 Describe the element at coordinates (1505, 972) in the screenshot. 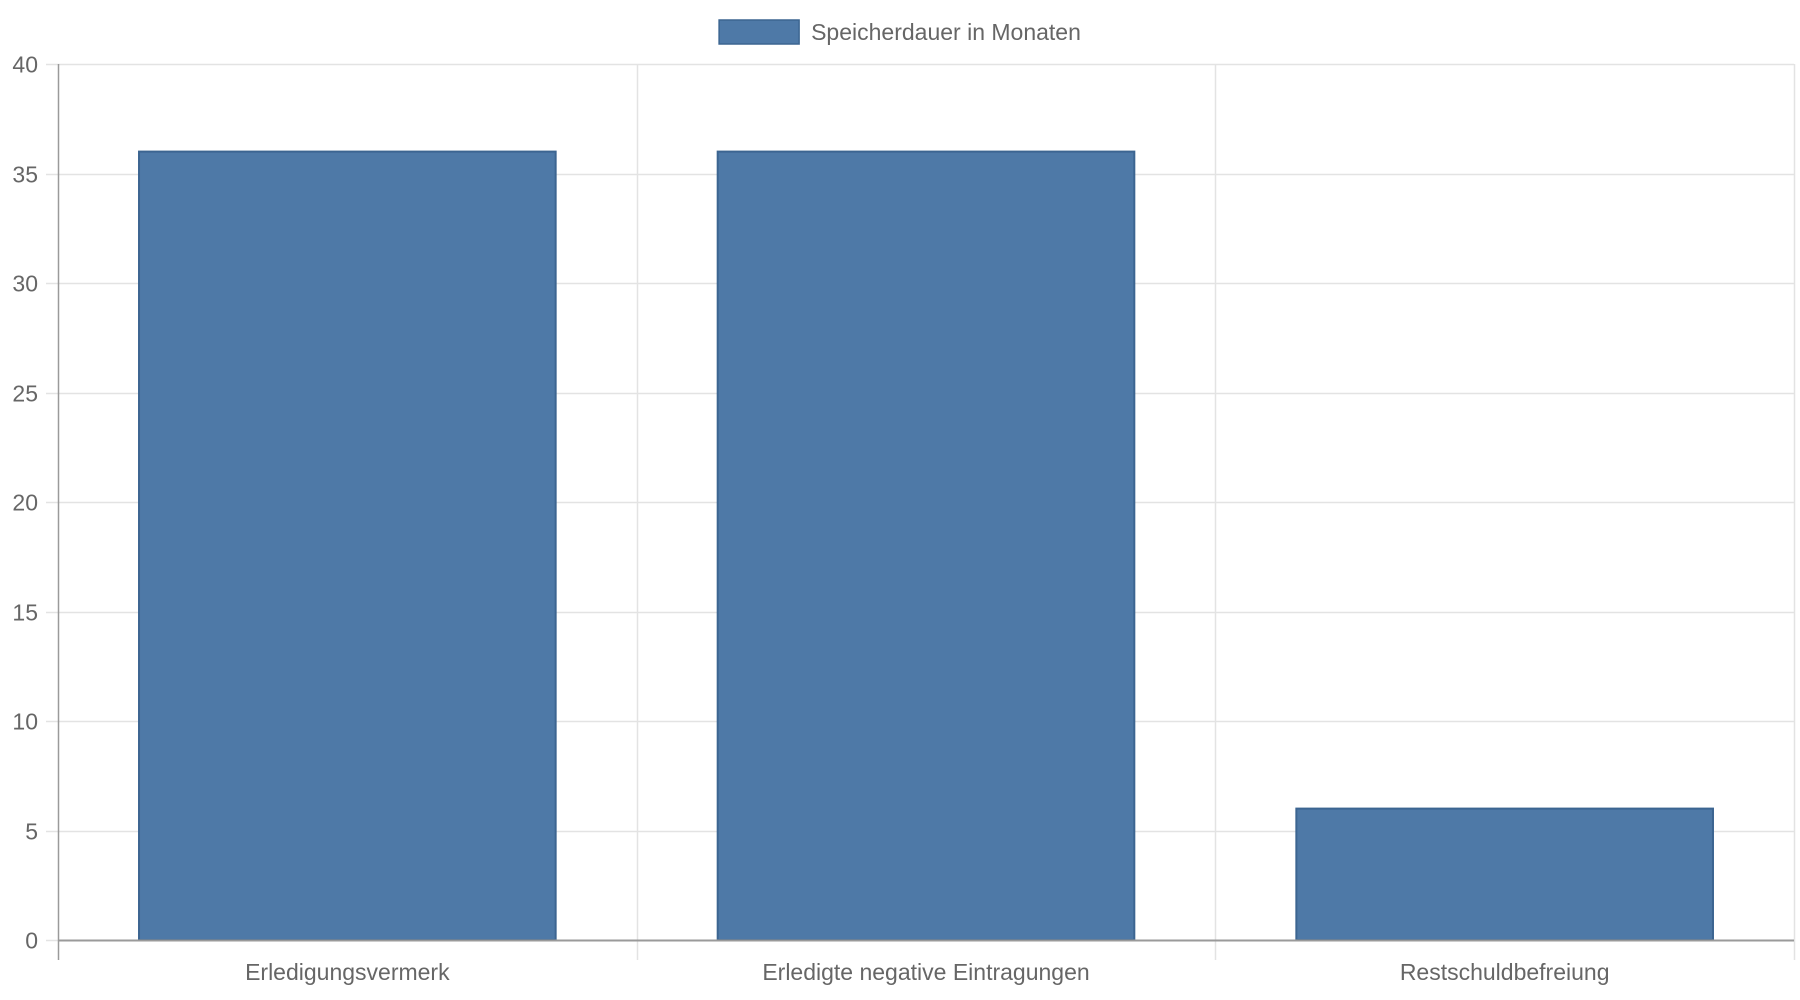

I see `x-tick-label: Restschuldbefreiung` at that location.